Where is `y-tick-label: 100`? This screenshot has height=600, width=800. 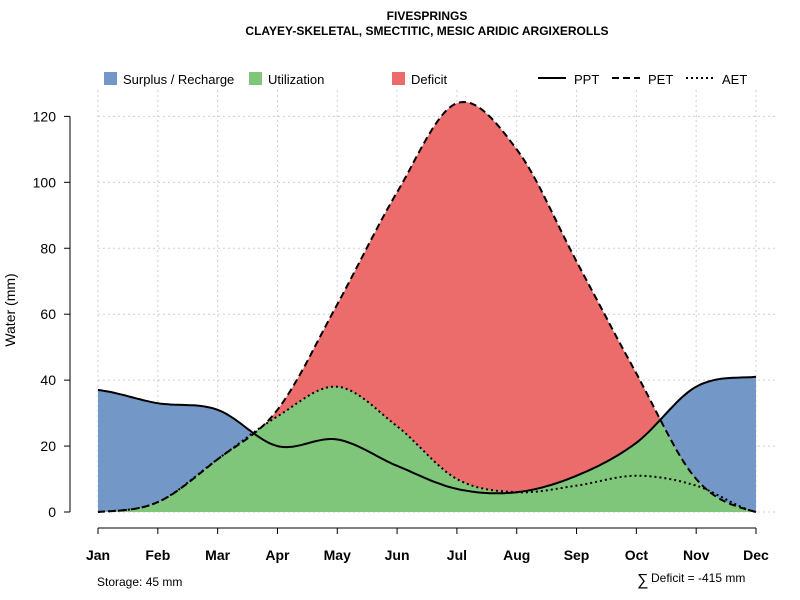 y-tick-label: 100 is located at coordinates (45, 182).